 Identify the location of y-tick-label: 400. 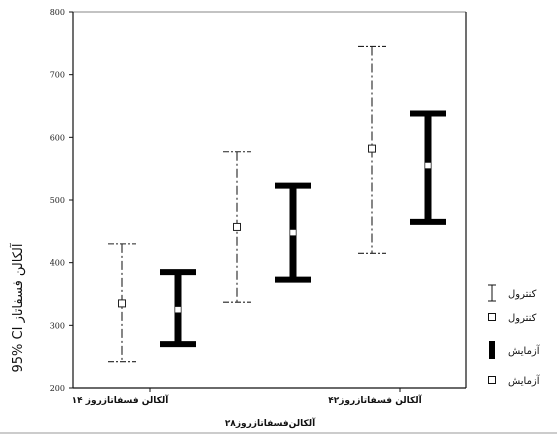
(57, 263).